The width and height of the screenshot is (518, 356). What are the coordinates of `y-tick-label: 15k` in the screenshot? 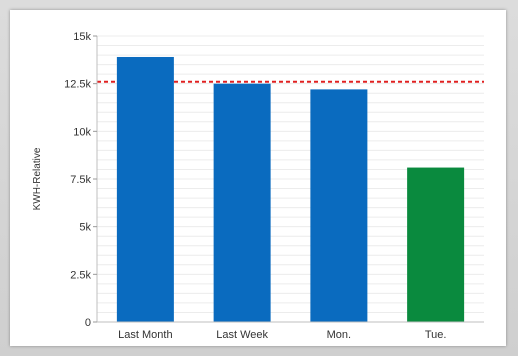 It's located at (82, 37).